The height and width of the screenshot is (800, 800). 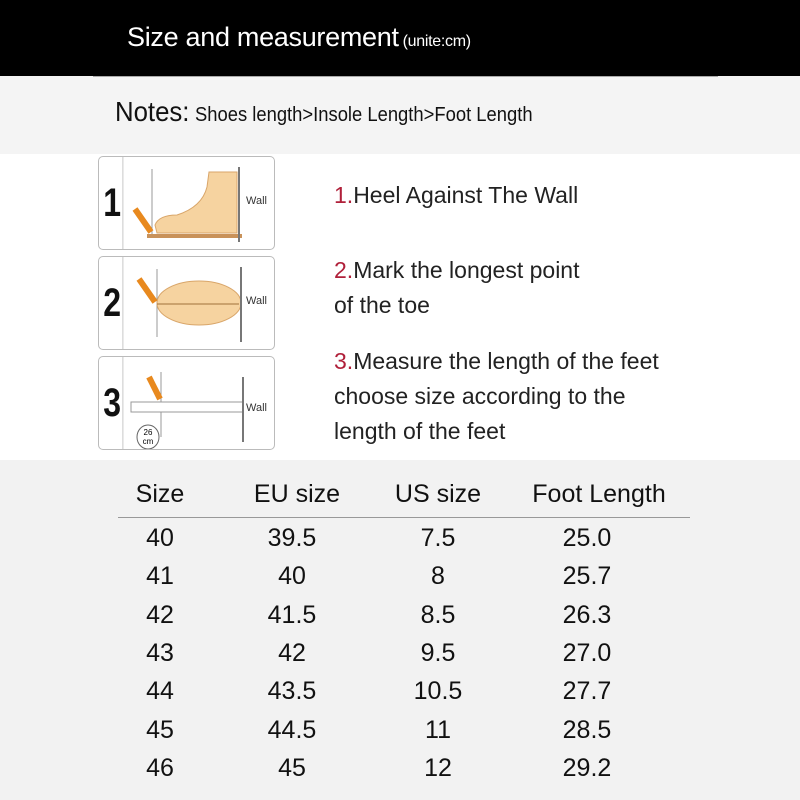 What do you see at coordinates (587, 652) in the screenshot?
I see `table-cell: 27.0` at bounding box center [587, 652].